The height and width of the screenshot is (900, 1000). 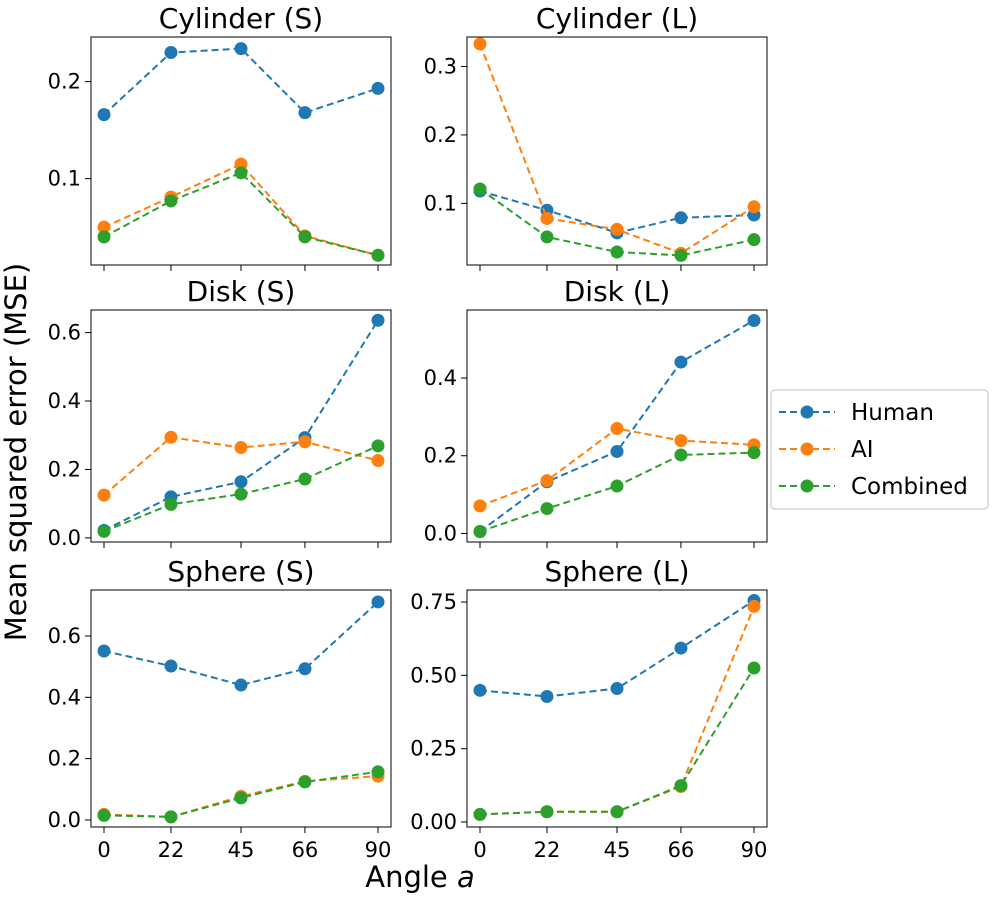 I want to click on y-tick-label: 0.25, so click(x=433, y=749).